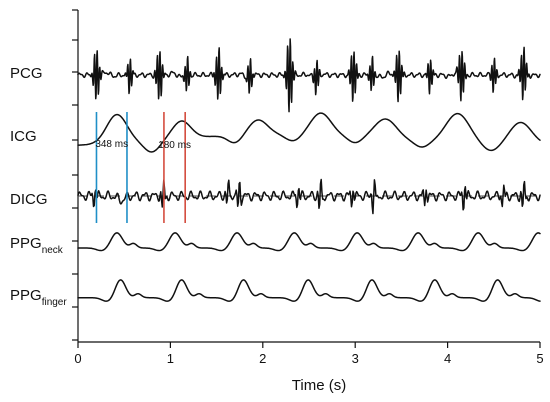 Image resolution: width=550 pixels, height=402 pixels. Describe the element at coordinates (77, 358) in the screenshot. I see `x-tick-label: 0` at that location.